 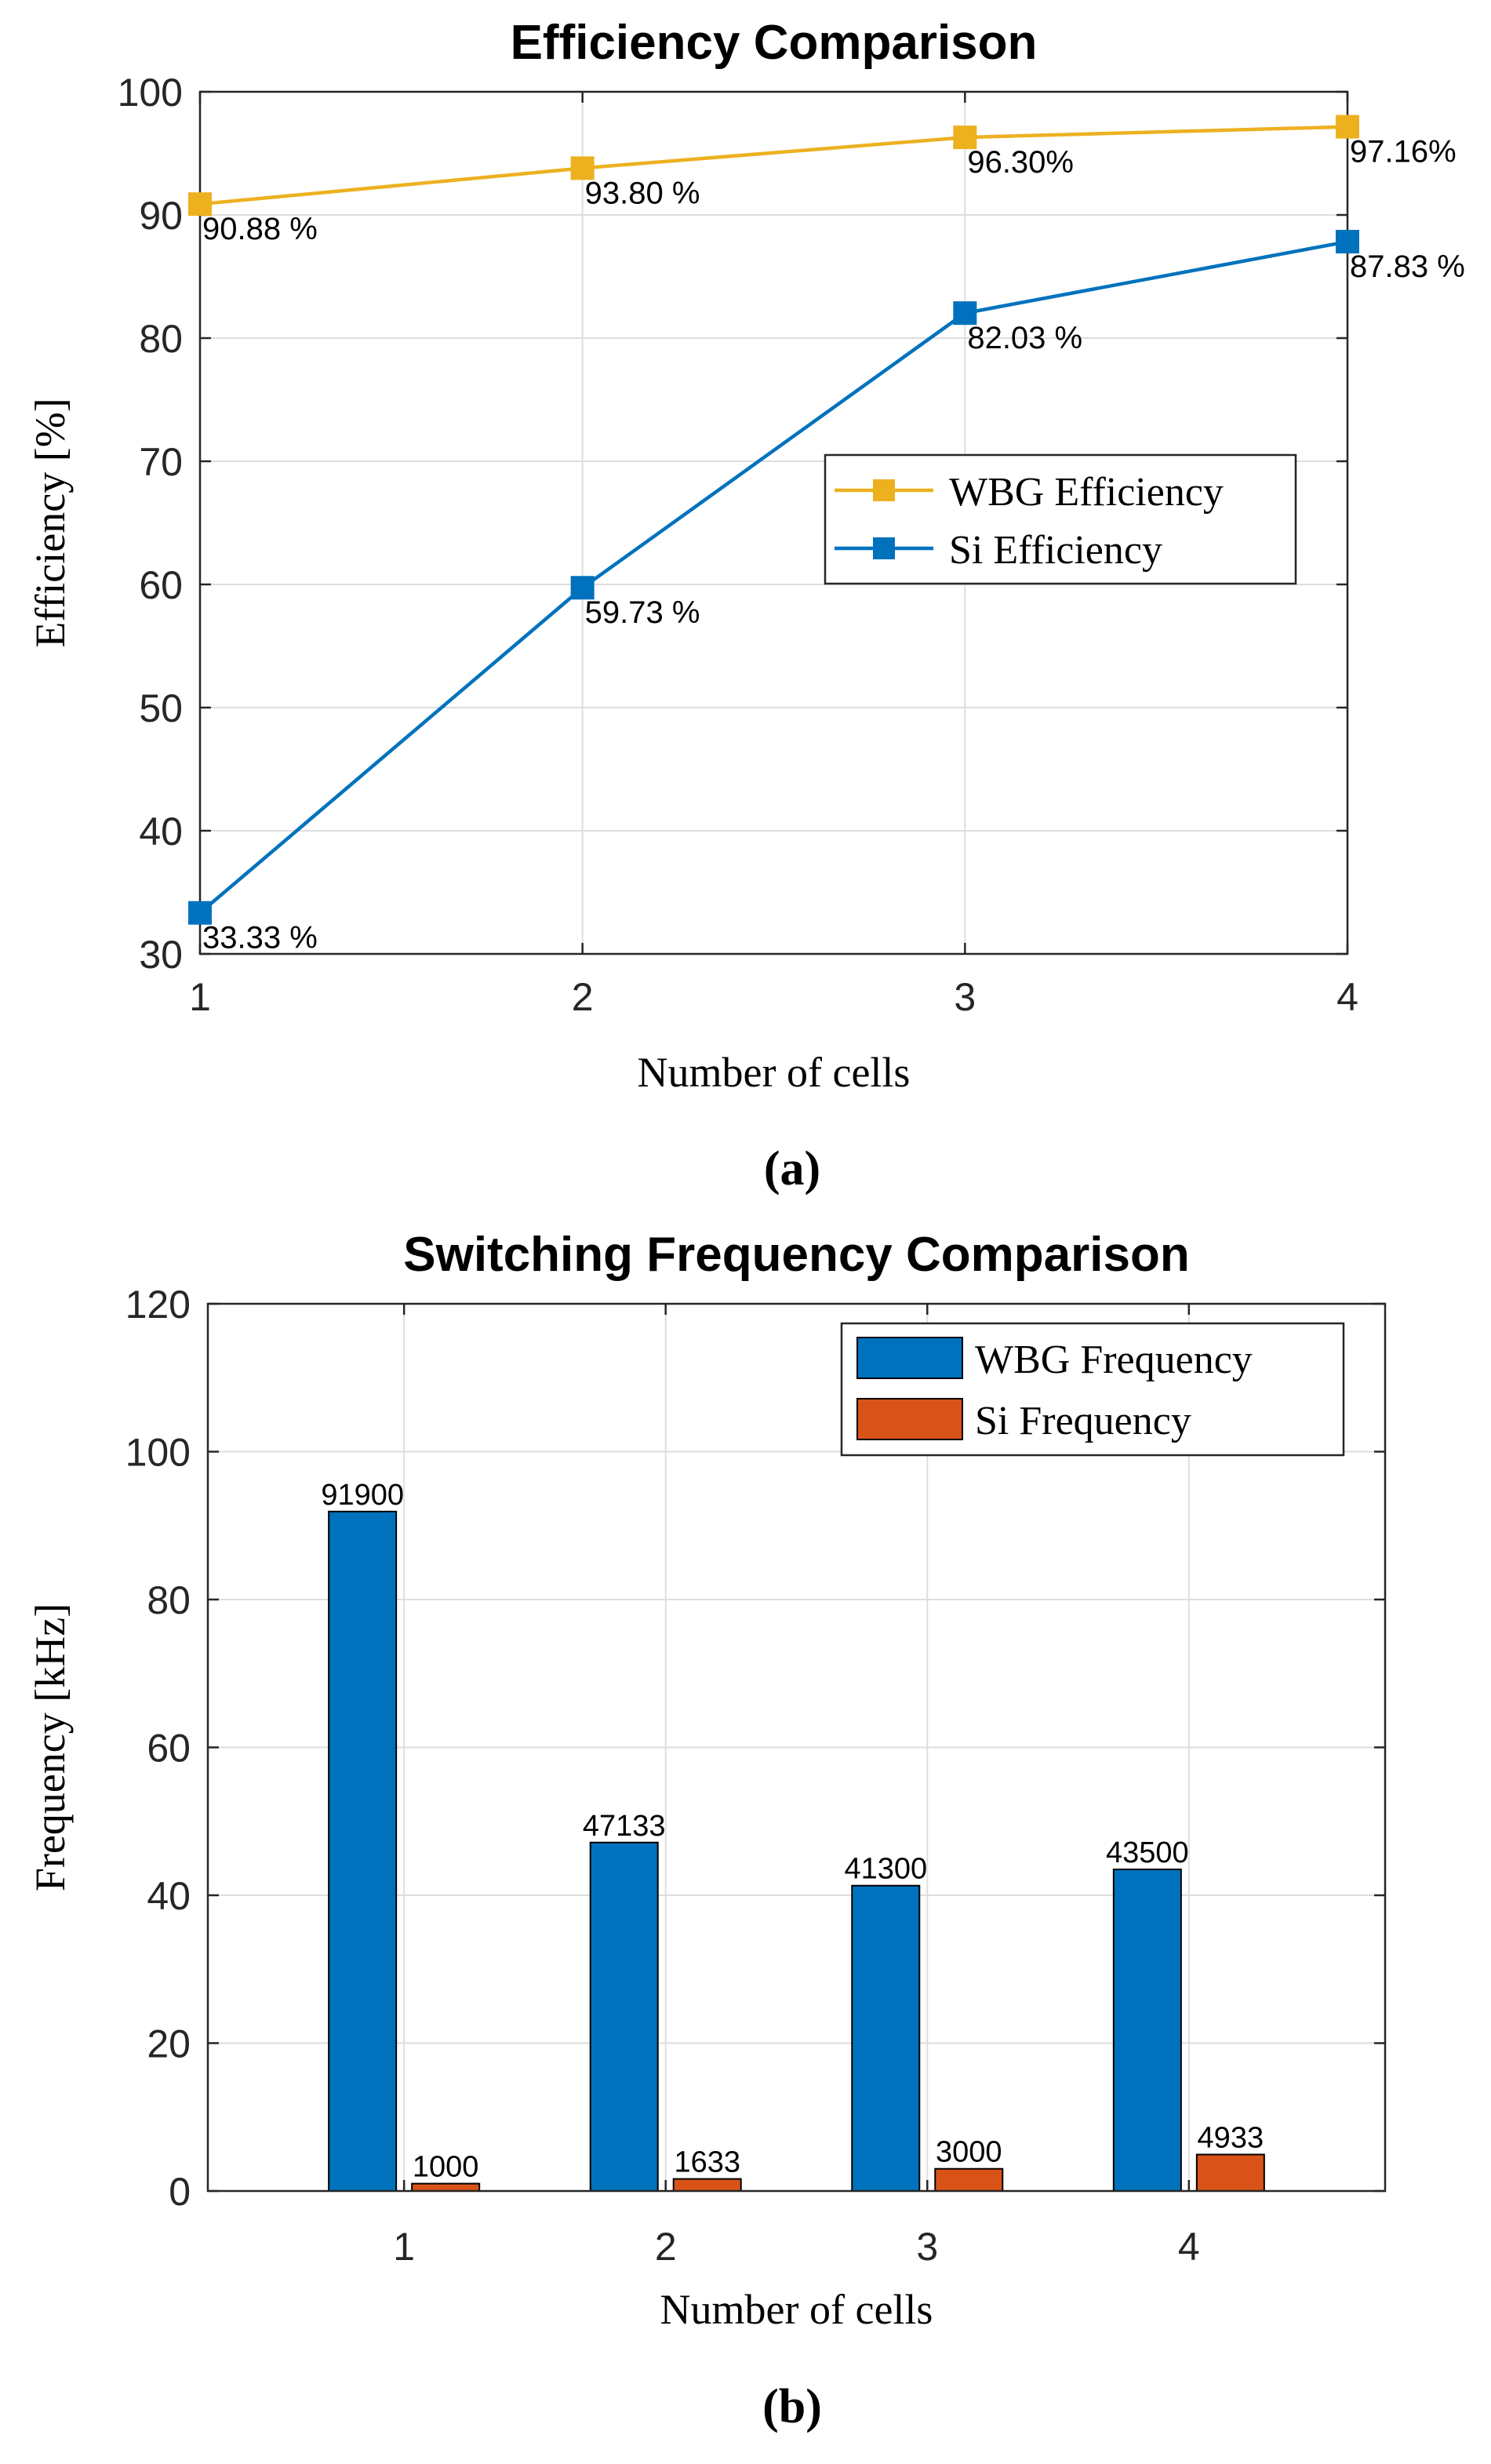 I want to click on data-label: 3000, so click(x=969, y=2152).